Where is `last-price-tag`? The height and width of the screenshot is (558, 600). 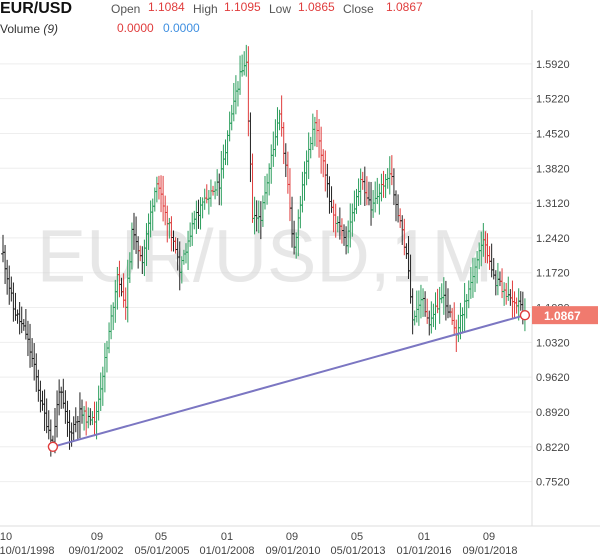
last-price-tag is located at coordinates (565, 315).